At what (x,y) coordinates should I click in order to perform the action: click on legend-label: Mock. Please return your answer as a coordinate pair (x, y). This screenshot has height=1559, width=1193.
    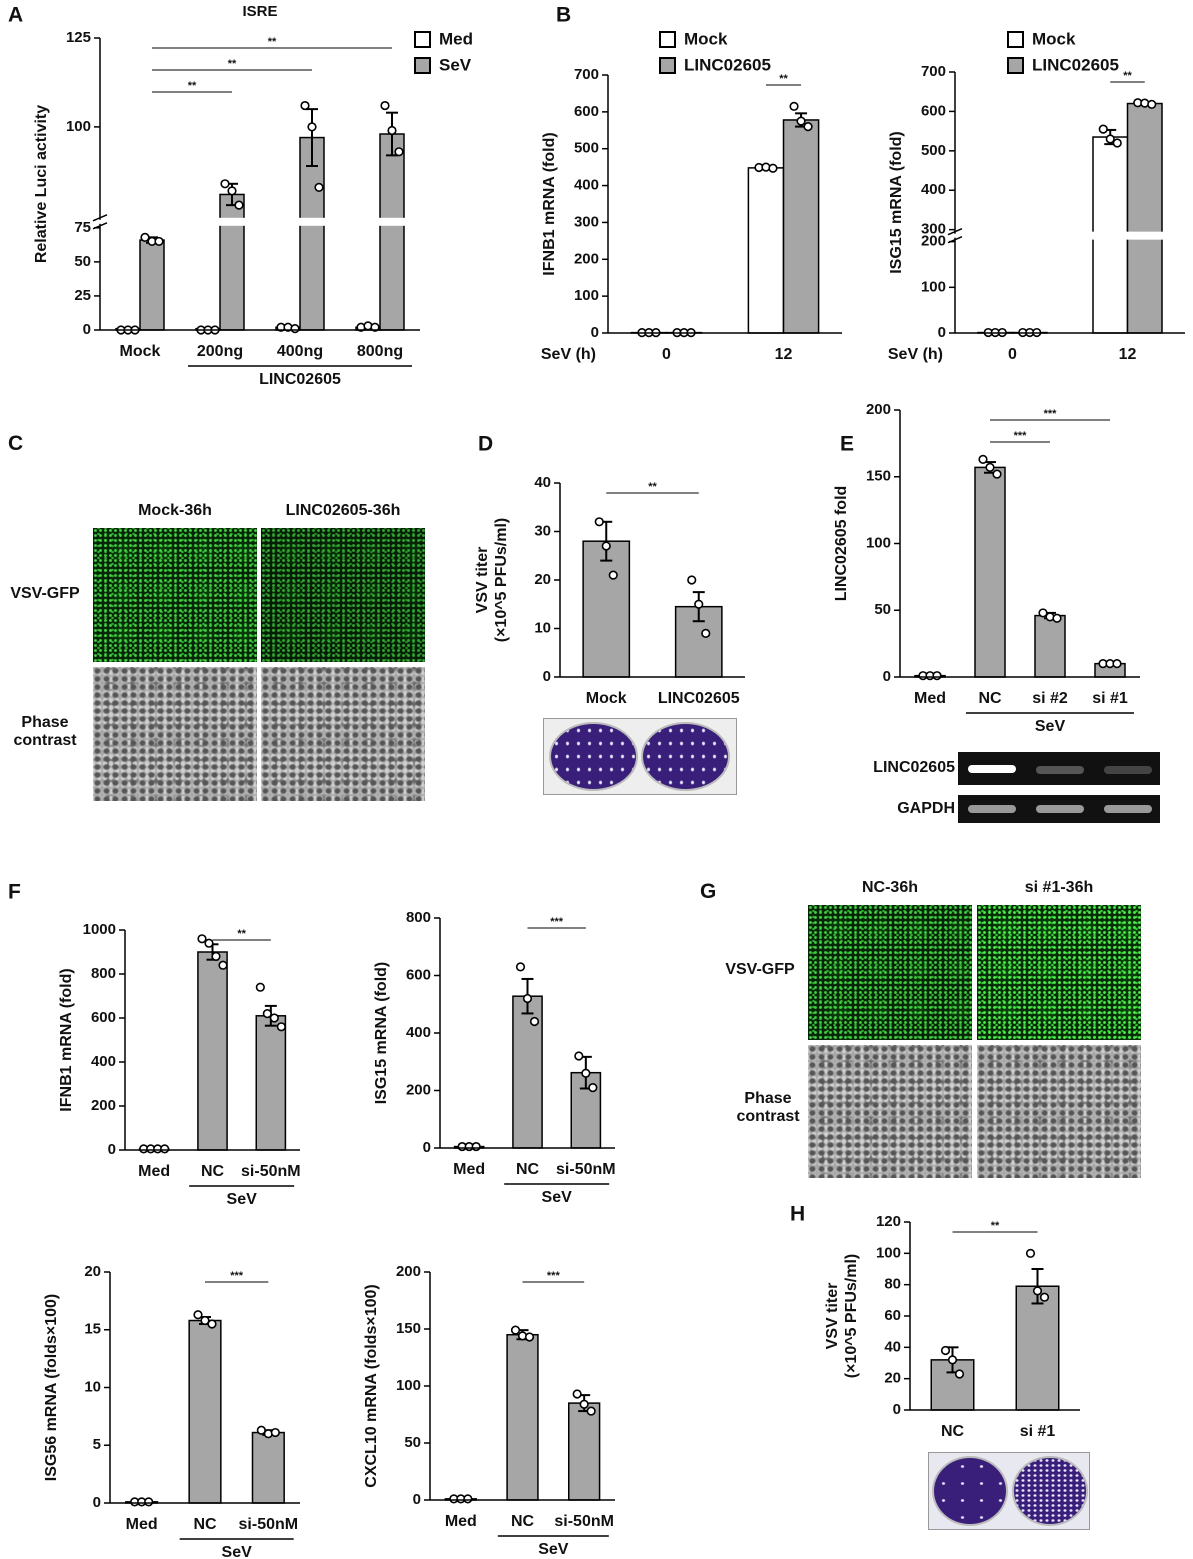
    Looking at the image, I should click on (706, 38).